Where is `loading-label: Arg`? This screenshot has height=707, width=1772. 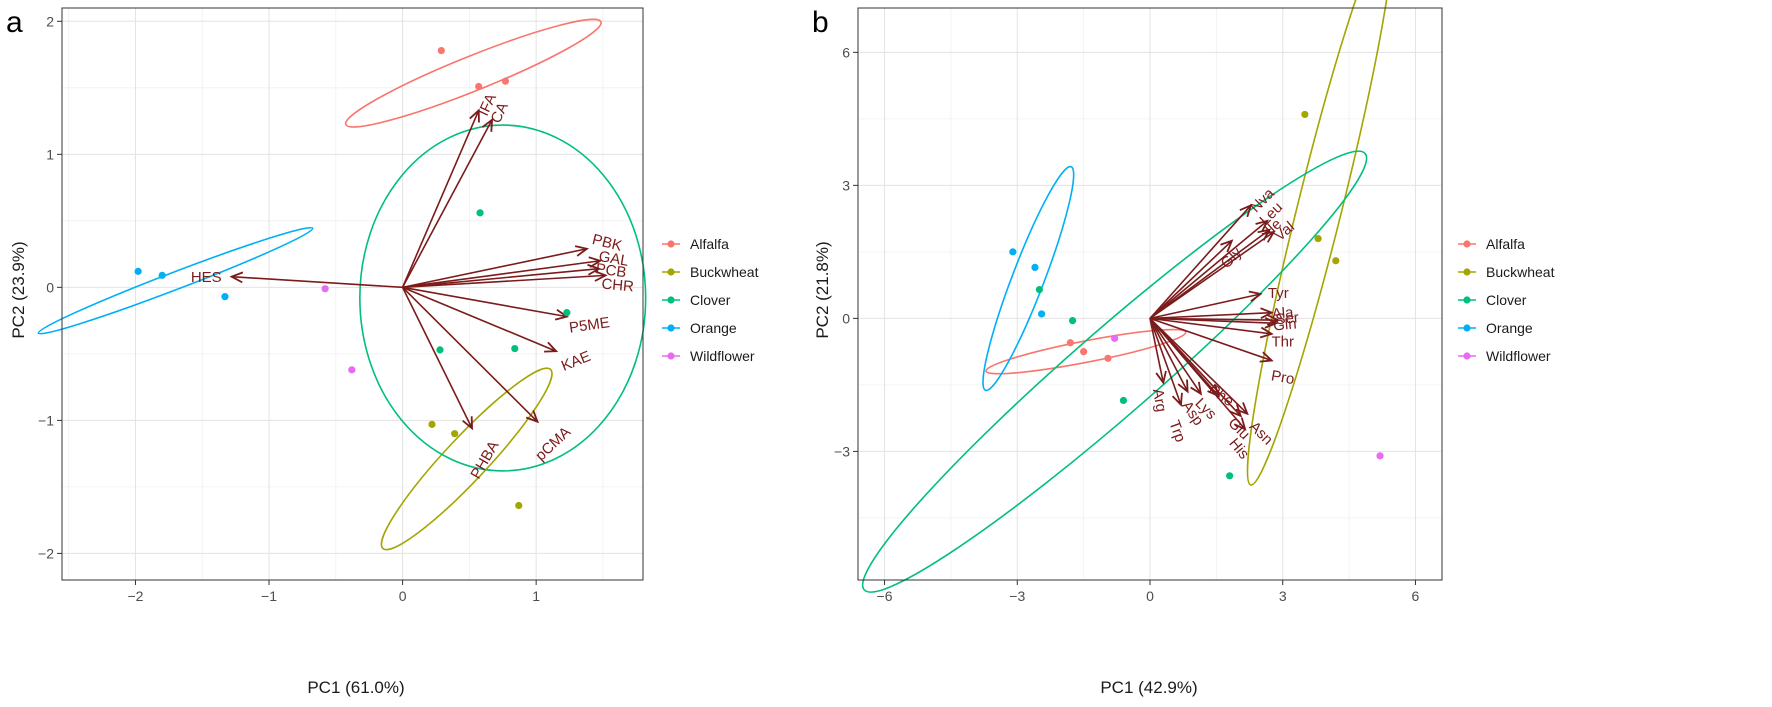 loading-label: Arg is located at coordinates (1159, 400).